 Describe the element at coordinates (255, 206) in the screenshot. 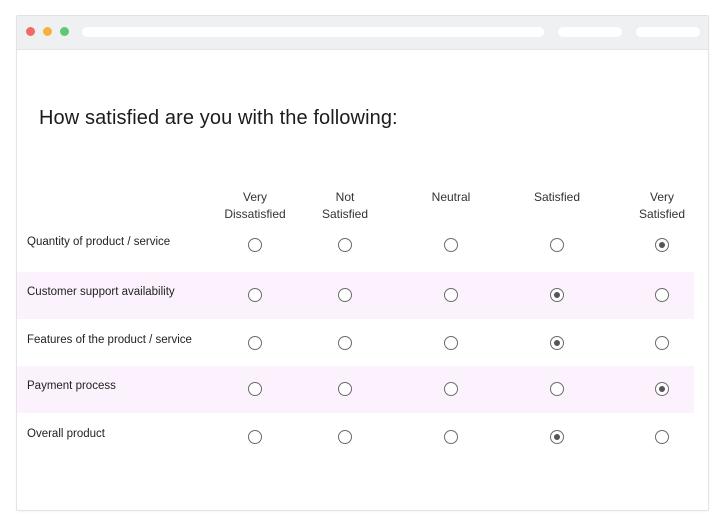

I see `column-header-very-dissatisfied: Very Dissatisfied` at that location.